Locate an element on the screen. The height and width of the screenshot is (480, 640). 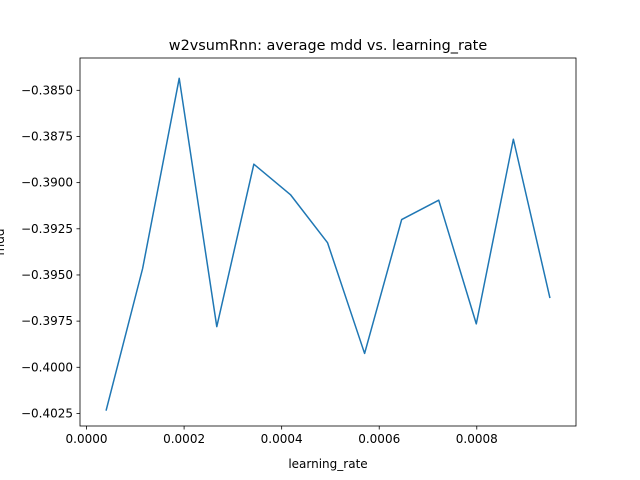
y-tick-label: −0.3850 is located at coordinates (47, 90).